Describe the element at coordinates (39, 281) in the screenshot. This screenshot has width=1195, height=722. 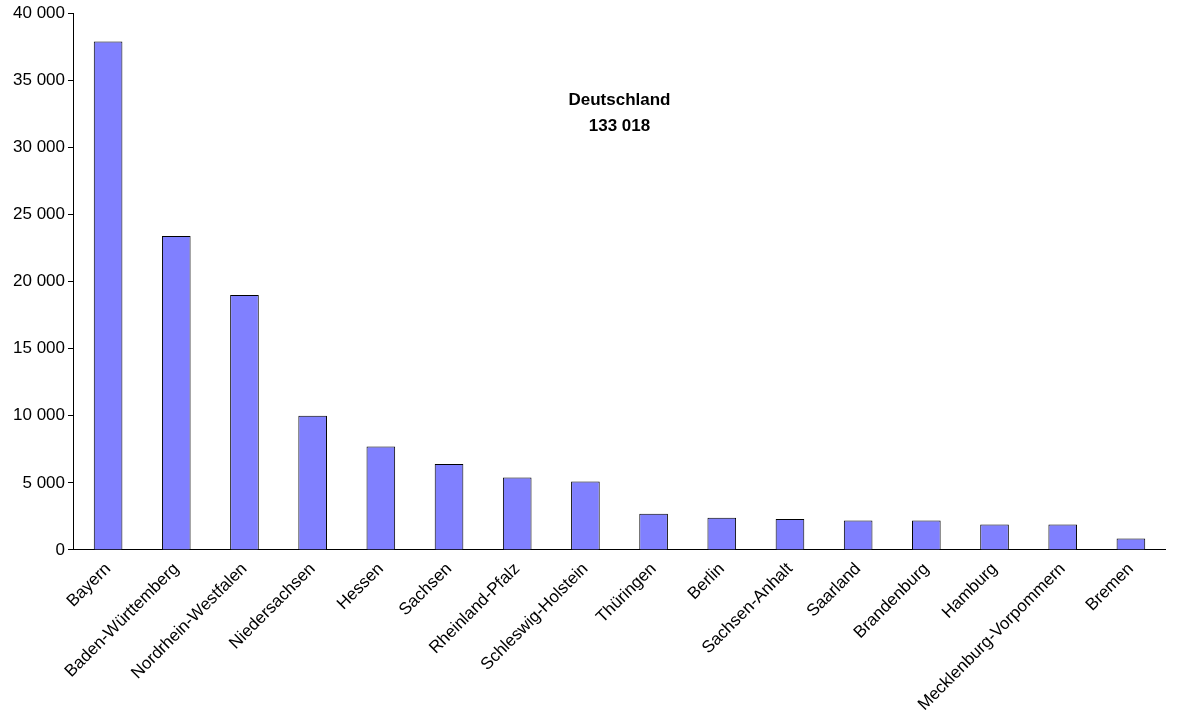
I see `y-tick-label: 20 000` at that location.